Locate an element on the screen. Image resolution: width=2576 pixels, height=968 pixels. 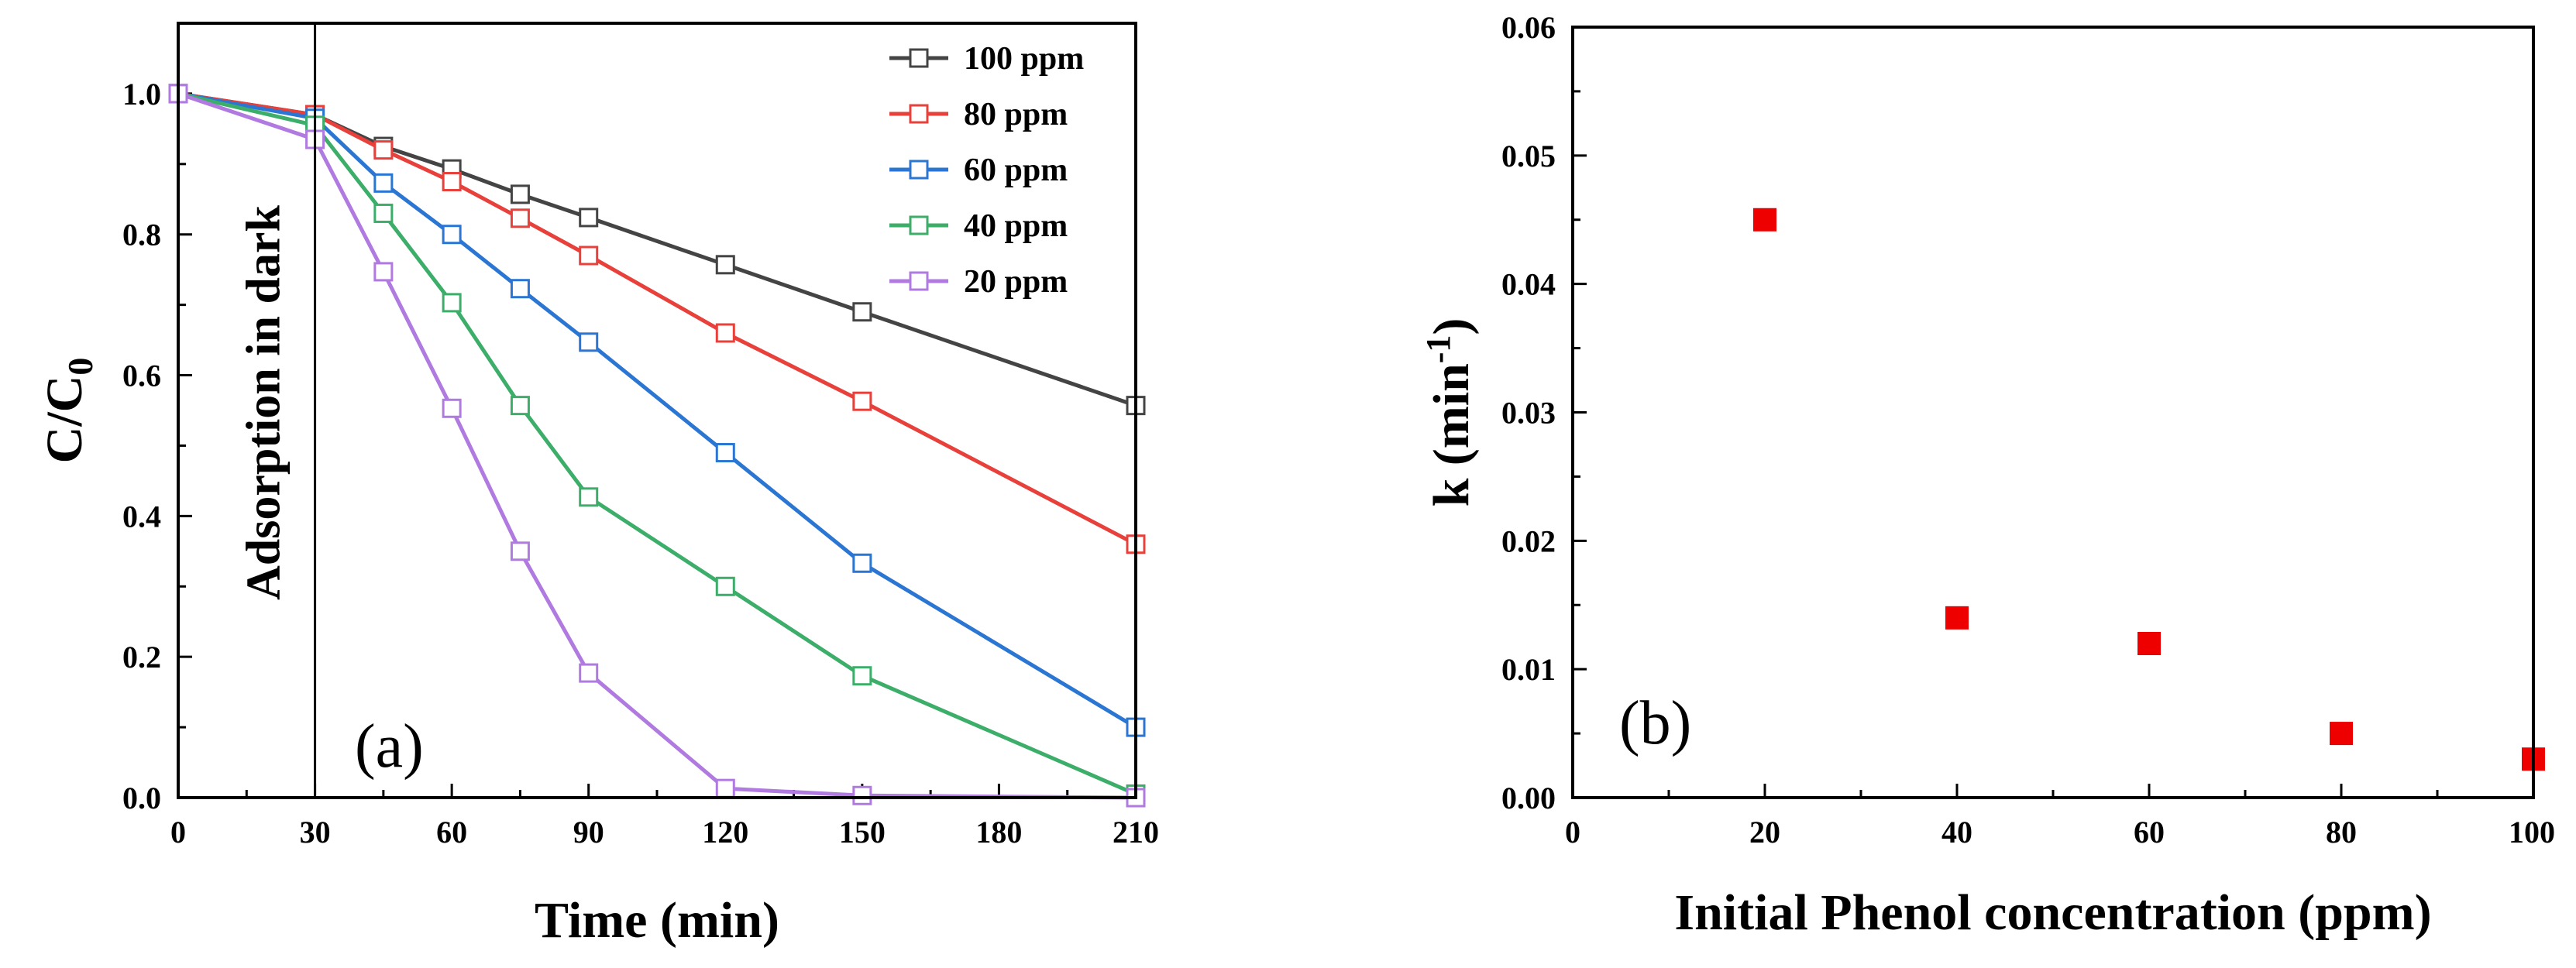
panel-a-x-tick-label: 0 is located at coordinates (178, 833).